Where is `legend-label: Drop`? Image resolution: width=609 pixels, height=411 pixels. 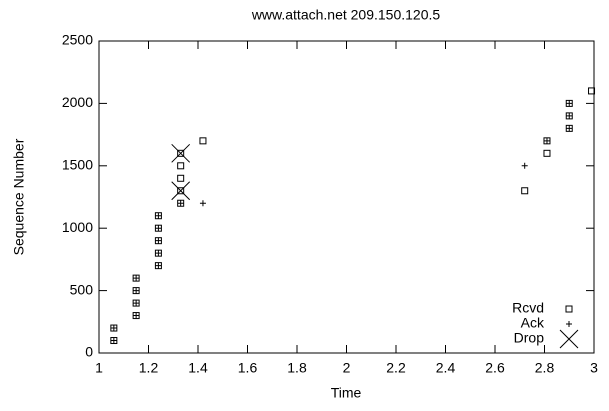
legend-label: Drop is located at coordinates (529, 338).